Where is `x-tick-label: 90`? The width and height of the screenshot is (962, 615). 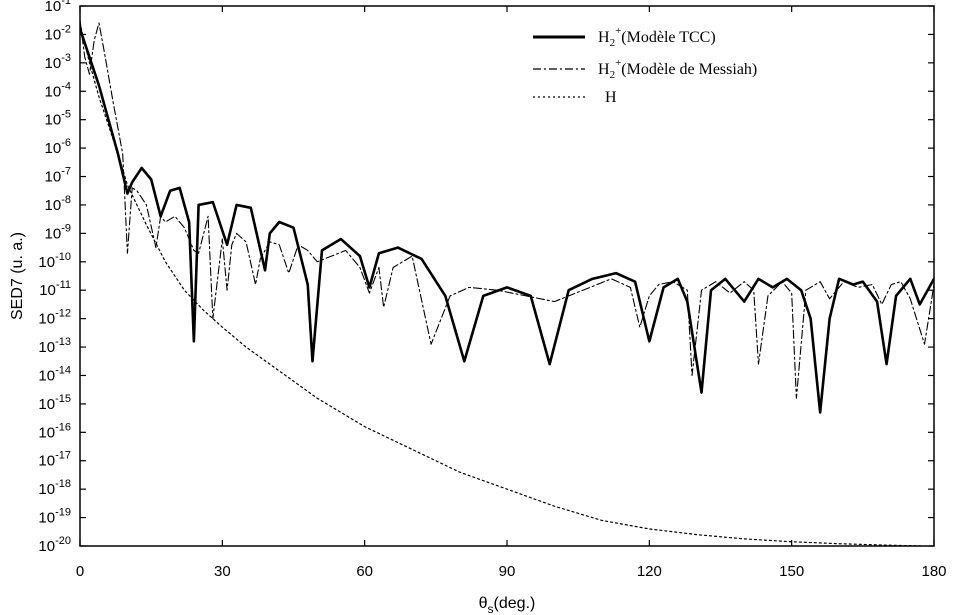 x-tick-label: 90 is located at coordinates (507, 571).